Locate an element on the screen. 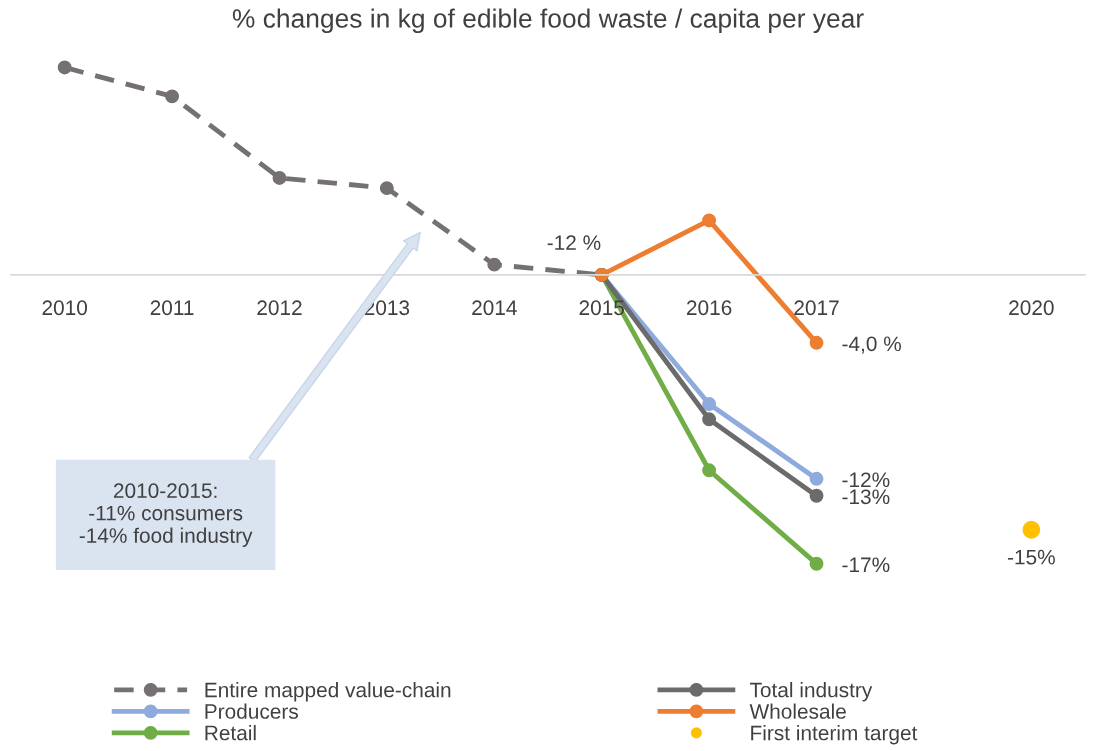 The width and height of the screenshot is (1096, 751). x-tick-label: 2012 is located at coordinates (279, 308).